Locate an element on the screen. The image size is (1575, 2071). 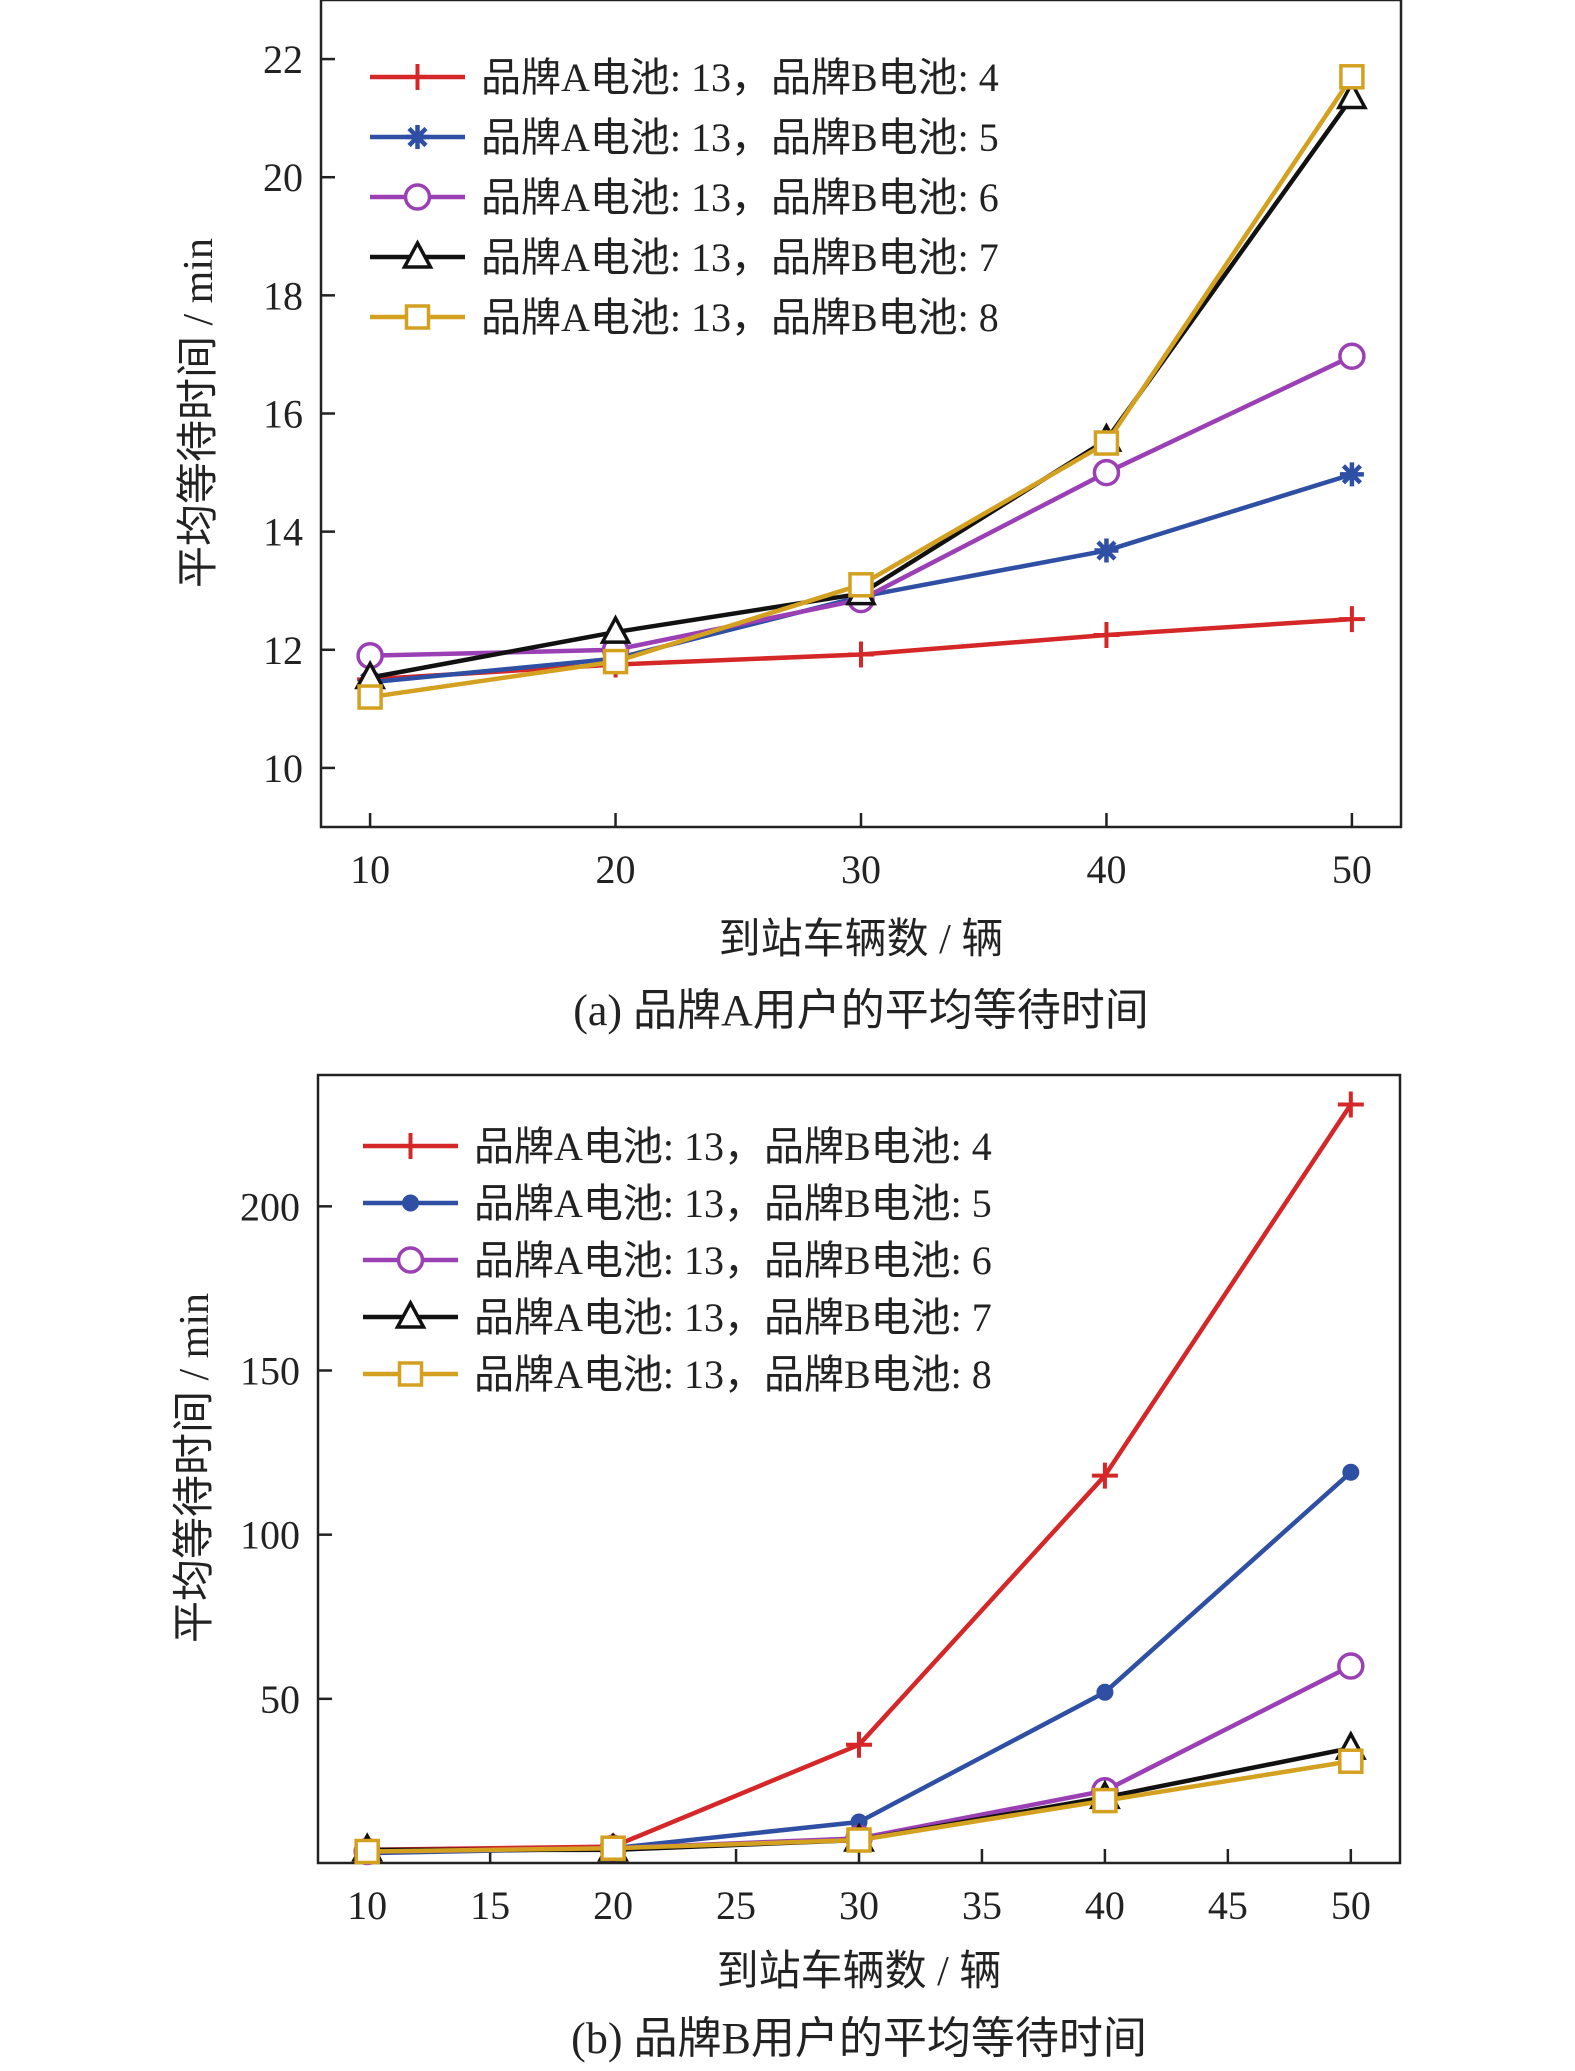
x-tick-label-b-5: 35 is located at coordinates (982, 1905).